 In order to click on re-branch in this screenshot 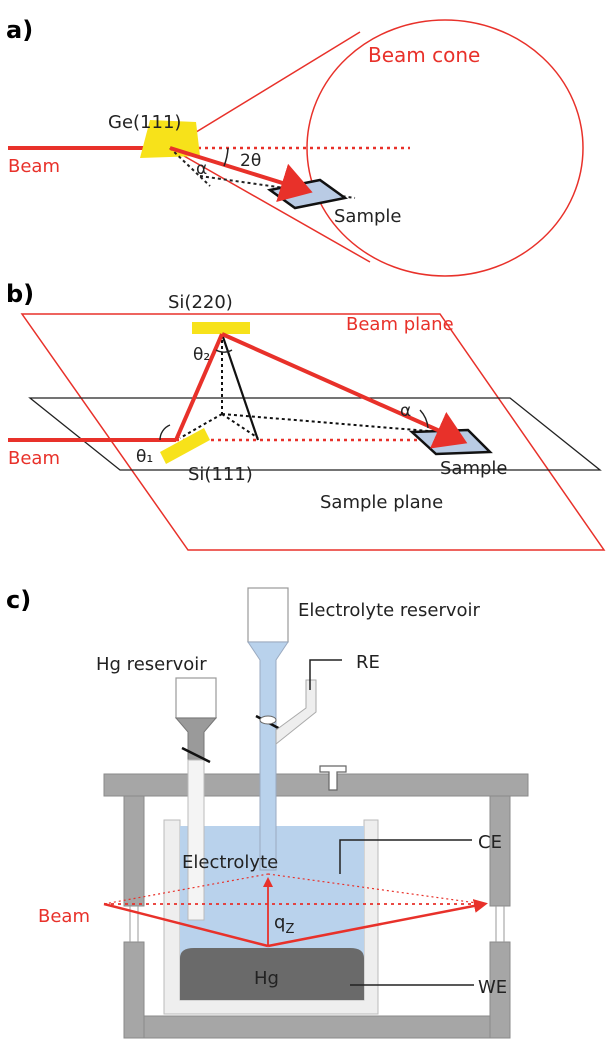, I will do `click(296, 712)`.